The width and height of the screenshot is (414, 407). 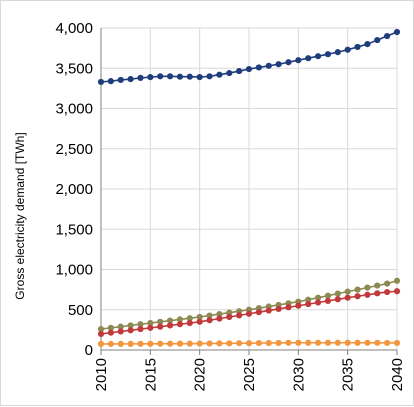 I want to click on y-tick-label: 3,500, so click(x=74, y=68).